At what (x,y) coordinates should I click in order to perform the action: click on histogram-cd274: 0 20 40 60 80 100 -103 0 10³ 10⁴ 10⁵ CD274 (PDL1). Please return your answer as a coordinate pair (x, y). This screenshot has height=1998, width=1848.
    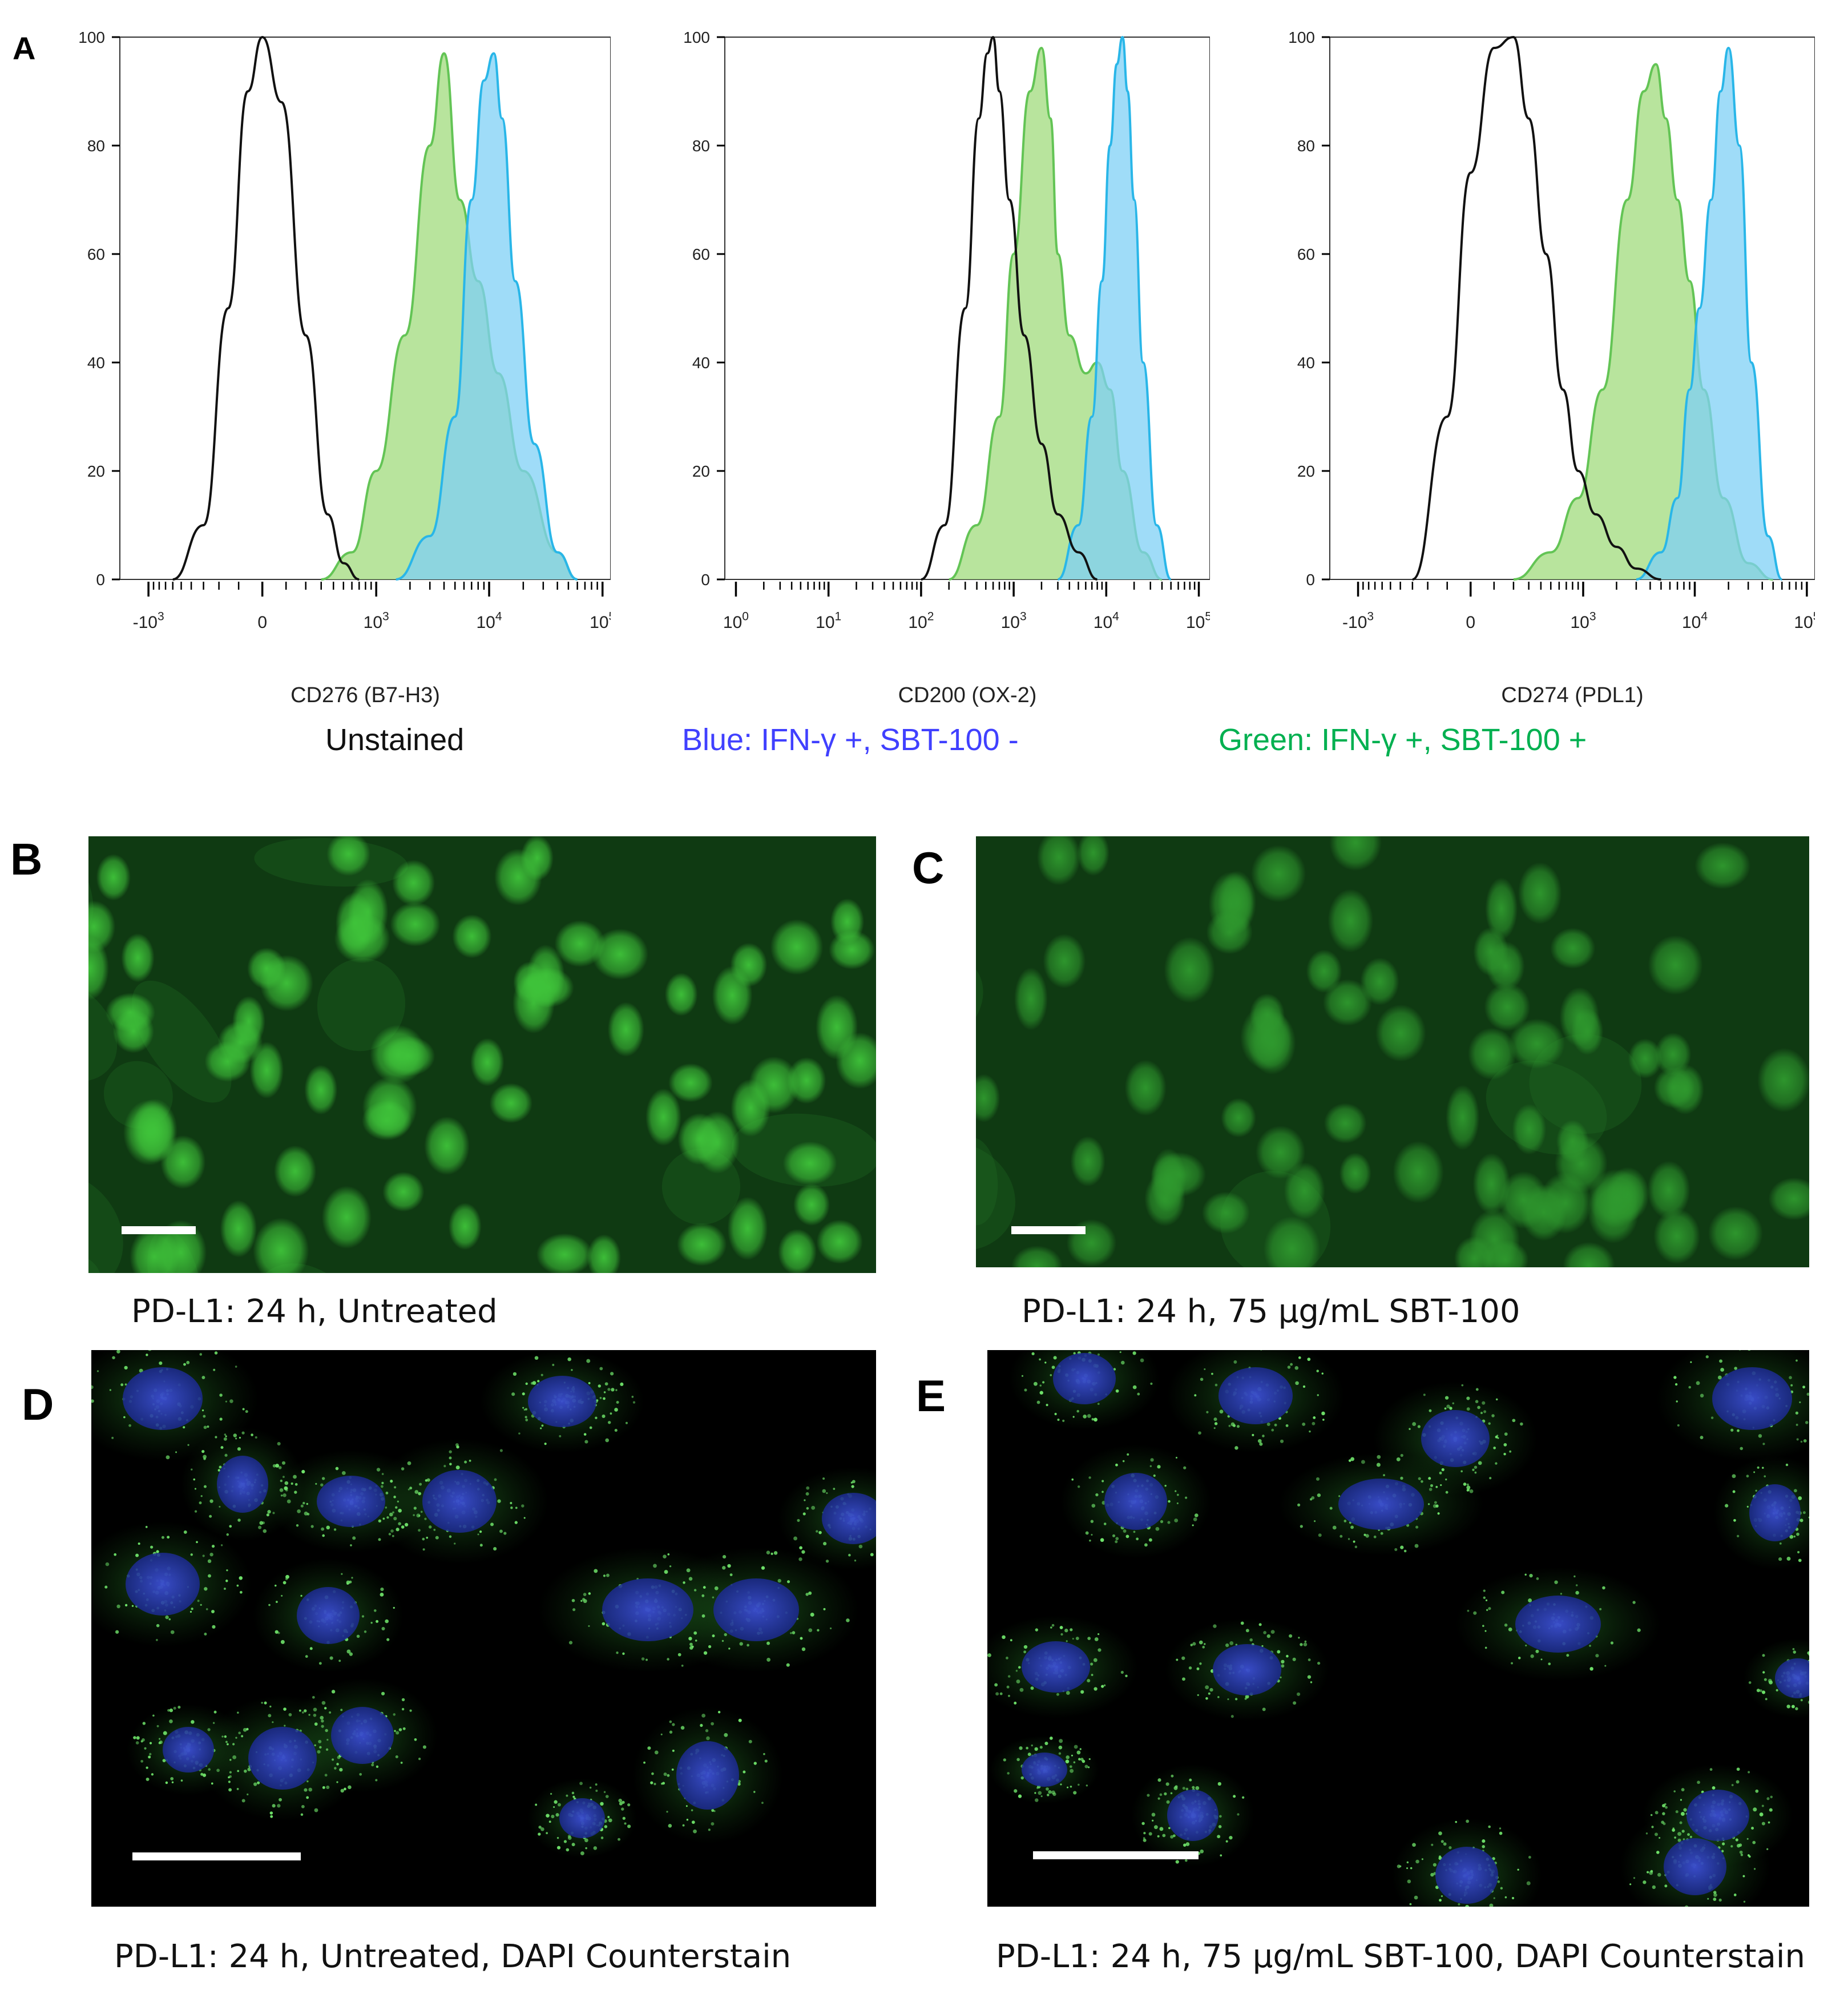
    Looking at the image, I should click on (1551, 368).